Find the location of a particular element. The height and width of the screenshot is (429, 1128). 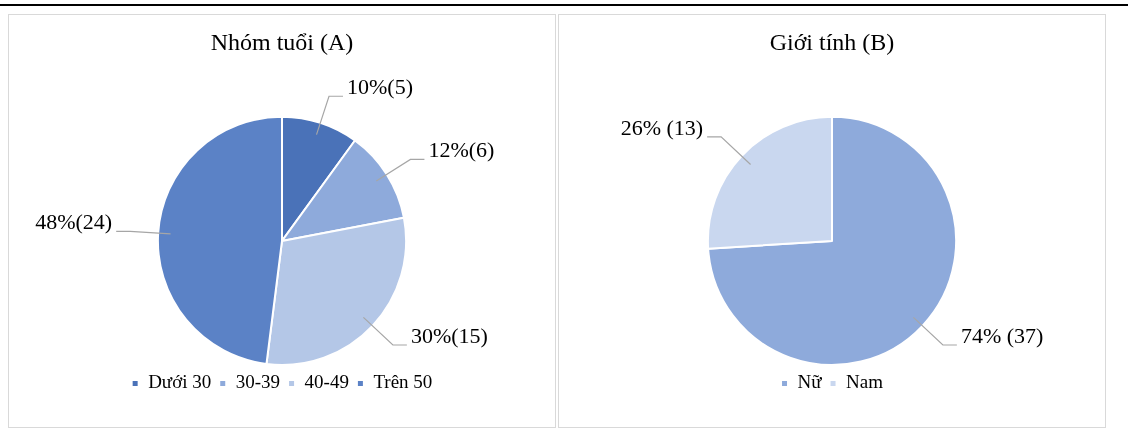

legend-label: 30-39 is located at coordinates (258, 382).